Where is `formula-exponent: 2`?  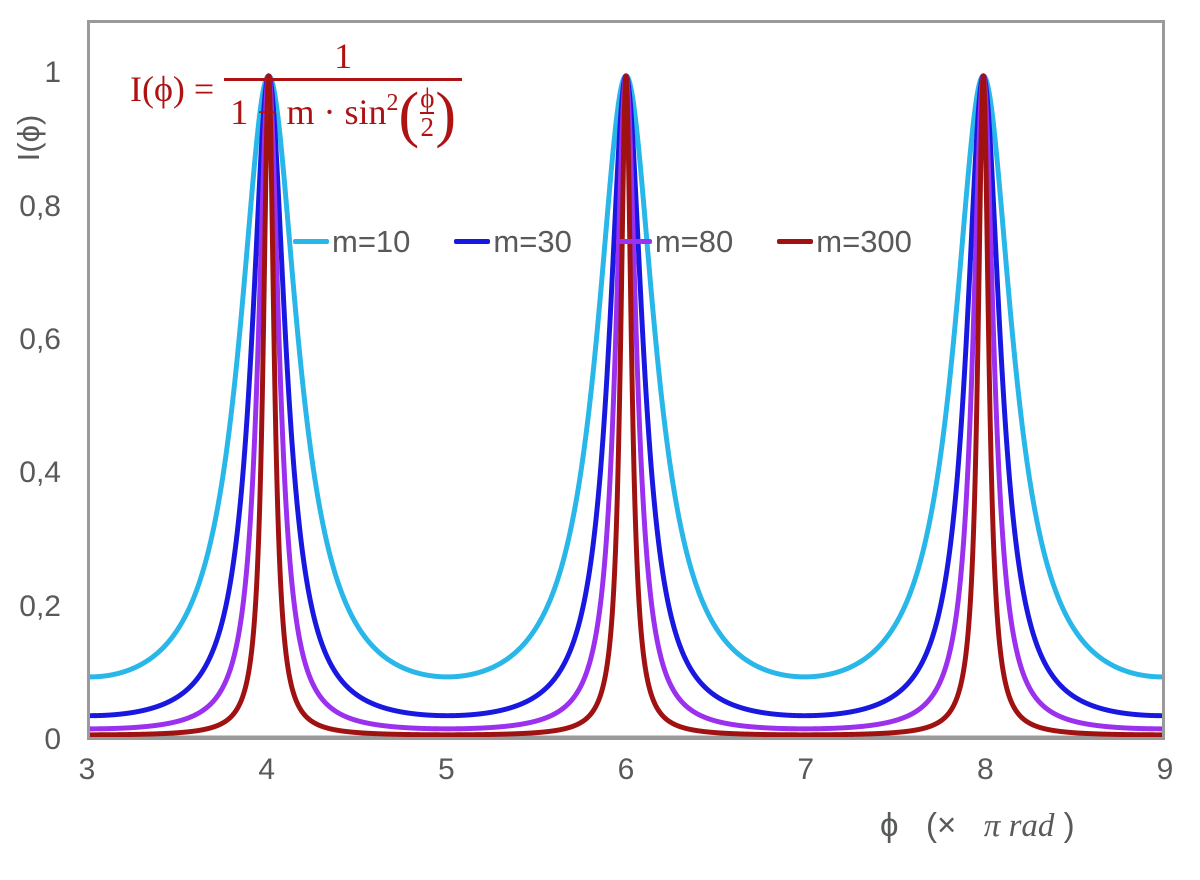 formula-exponent: 2 is located at coordinates (392, 103).